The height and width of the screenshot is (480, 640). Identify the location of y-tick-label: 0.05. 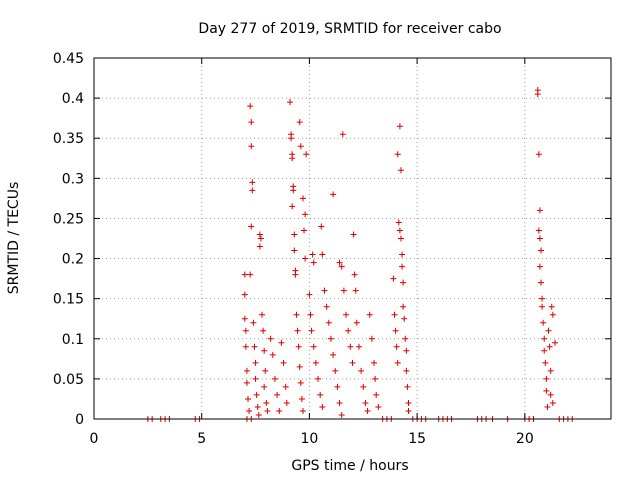
(68, 380).